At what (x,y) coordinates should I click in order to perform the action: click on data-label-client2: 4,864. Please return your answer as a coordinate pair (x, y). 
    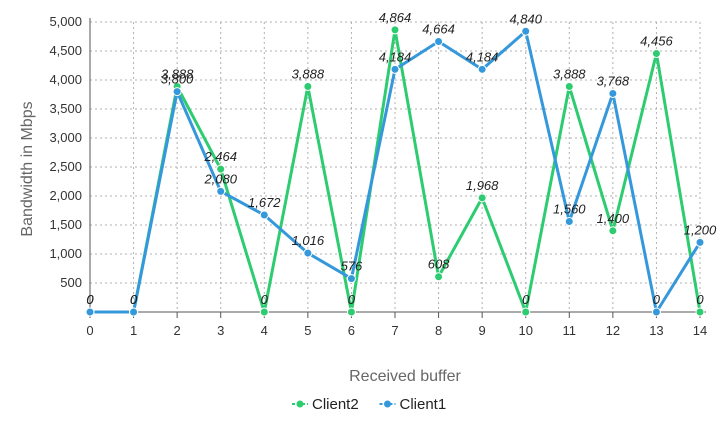
    Looking at the image, I should click on (395, 17).